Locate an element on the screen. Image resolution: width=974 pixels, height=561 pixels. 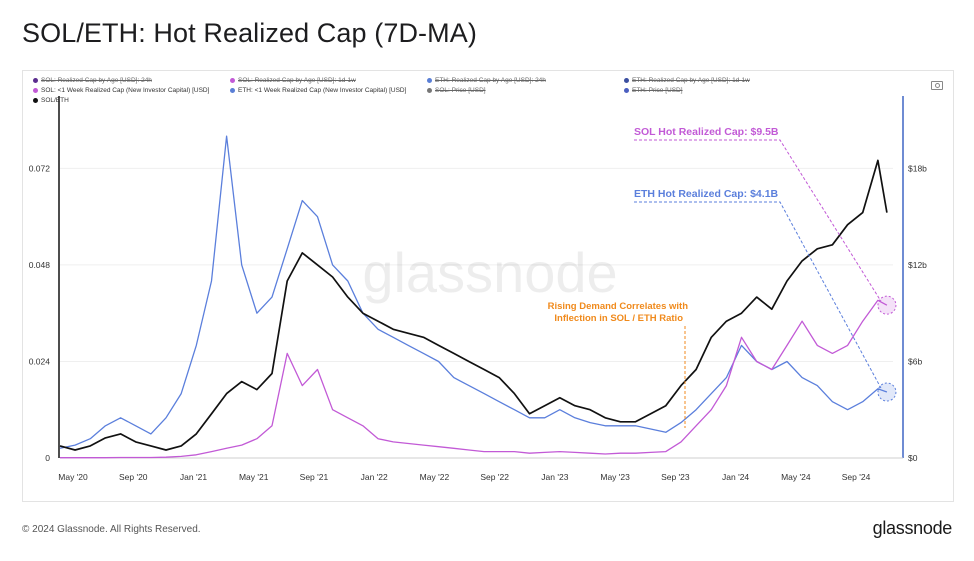
x-tick-label: Sep '21 is located at coordinates (314, 477).